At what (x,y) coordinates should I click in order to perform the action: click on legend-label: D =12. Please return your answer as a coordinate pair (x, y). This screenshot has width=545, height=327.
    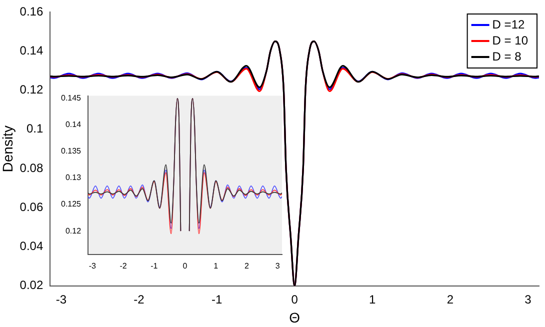
    Looking at the image, I should click on (508, 24).